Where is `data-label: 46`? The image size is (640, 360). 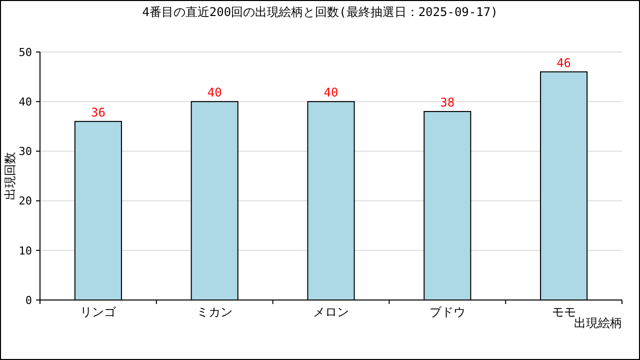 data-label: 46 is located at coordinates (564, 63).